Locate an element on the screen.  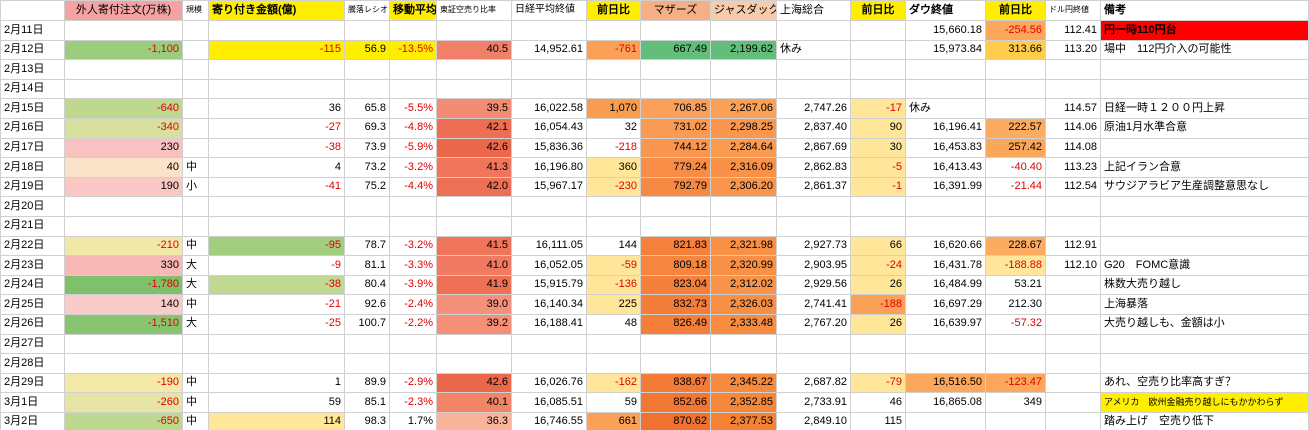
cell-shanghai: 2,687.82 is located at coordinates (813, 383).